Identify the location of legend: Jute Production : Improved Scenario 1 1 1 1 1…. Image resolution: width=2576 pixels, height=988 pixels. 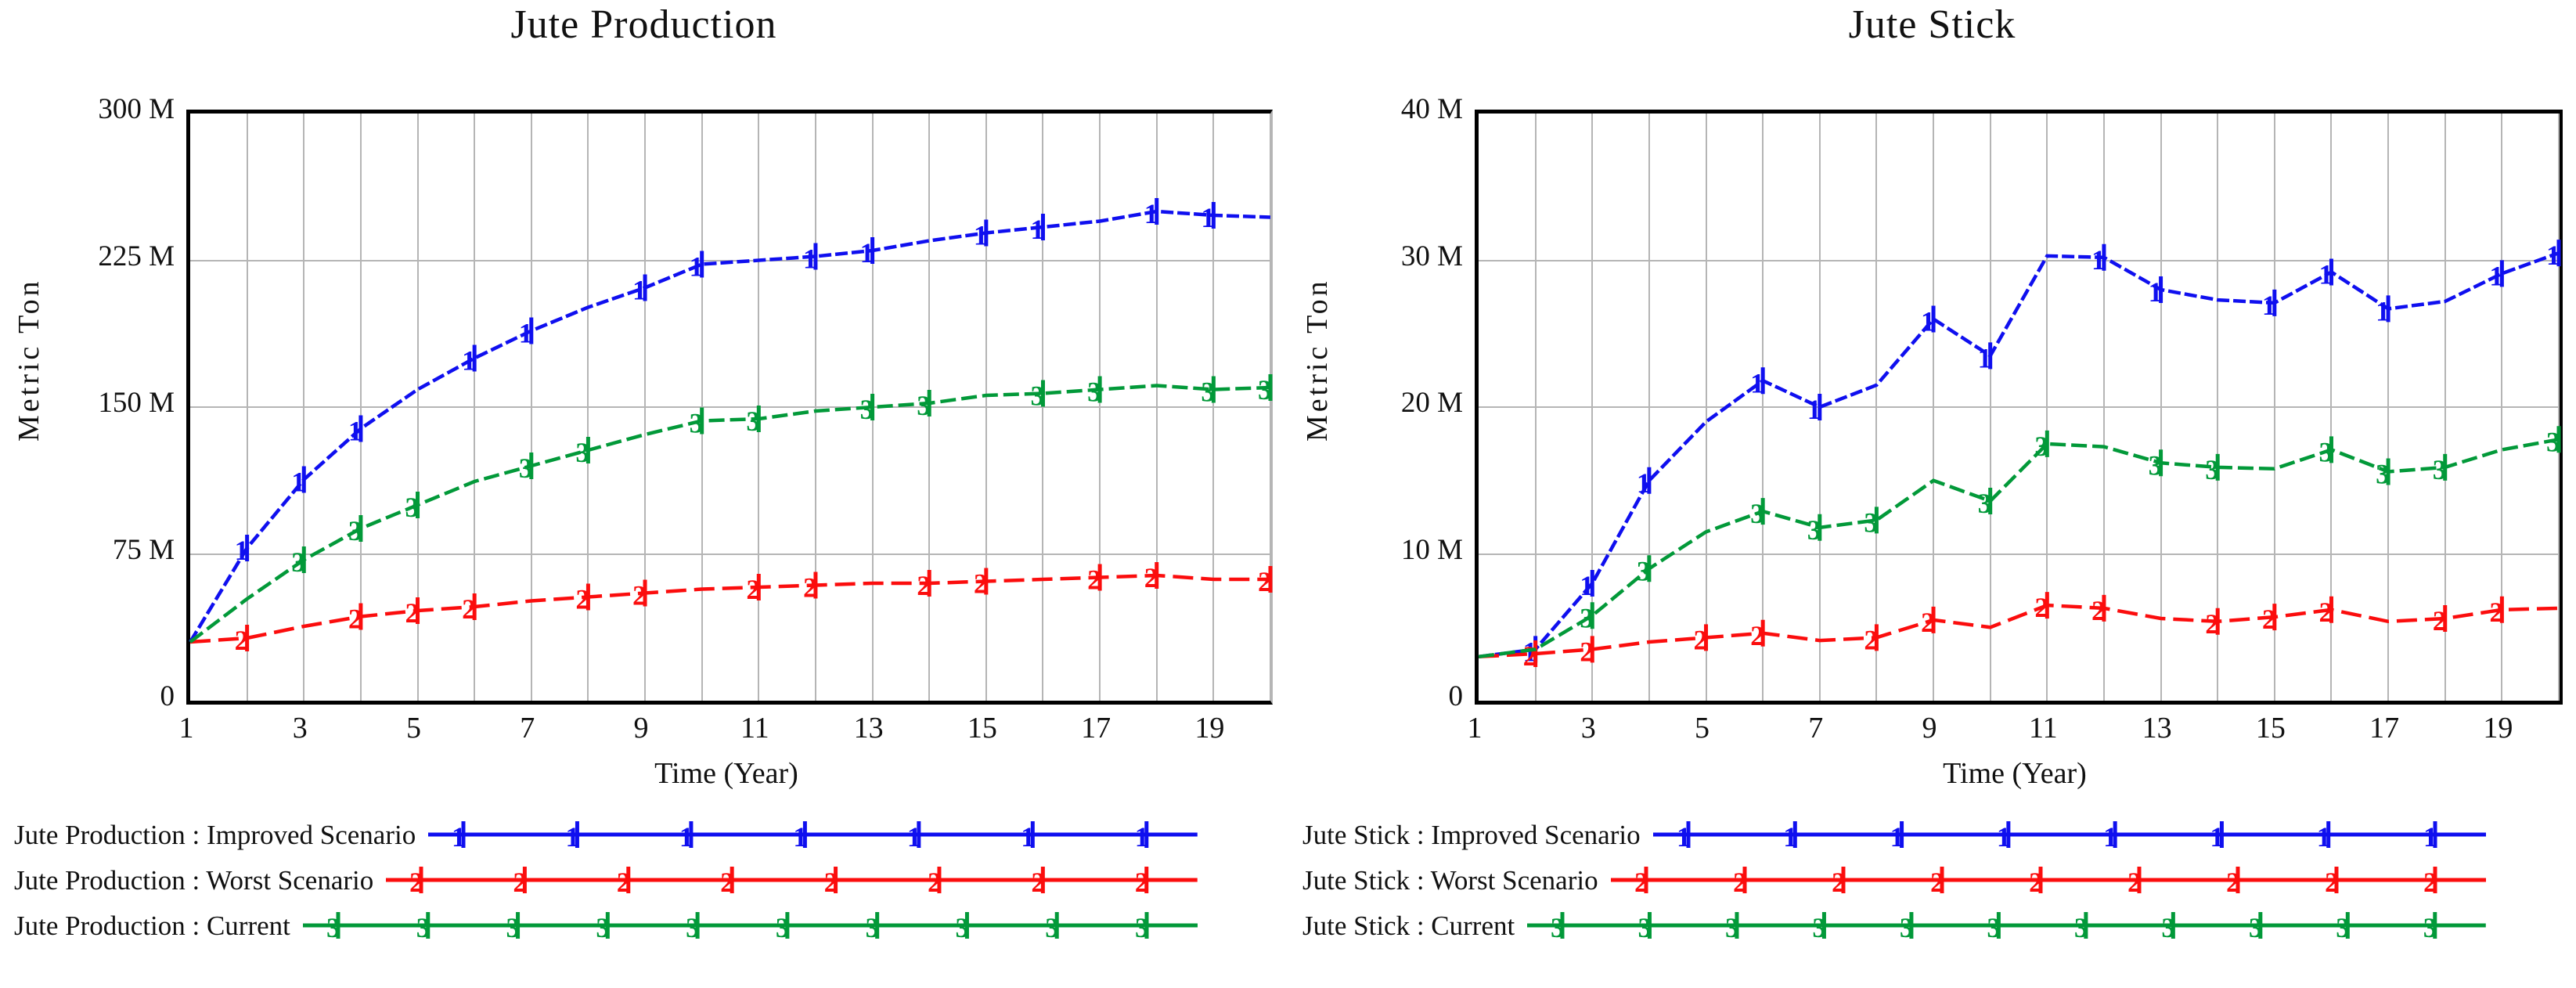
(606, 881).